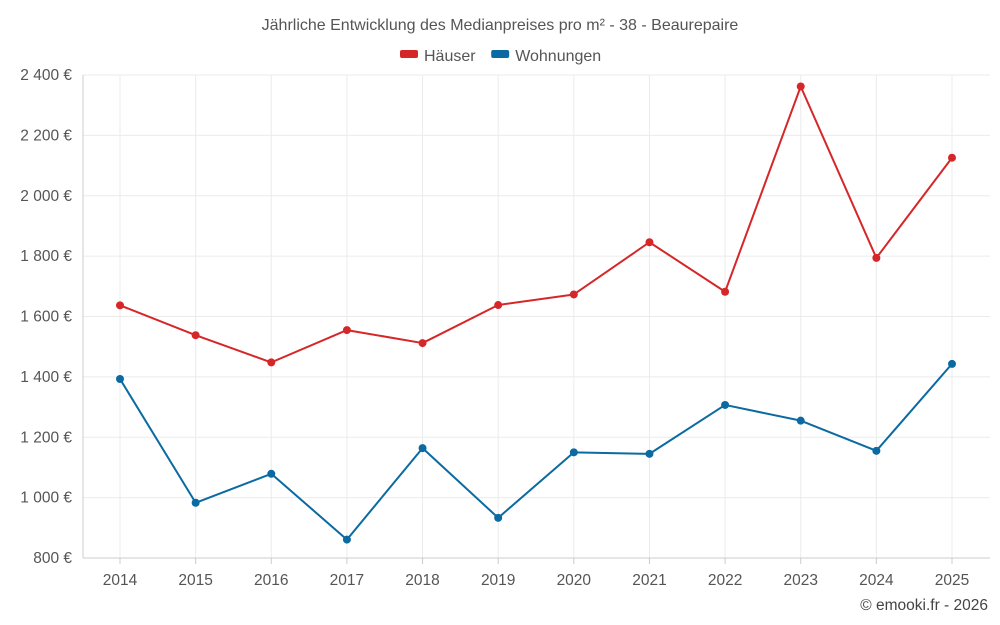  I want to click on y-tick-label: 1 600 €, so click(46, 317).